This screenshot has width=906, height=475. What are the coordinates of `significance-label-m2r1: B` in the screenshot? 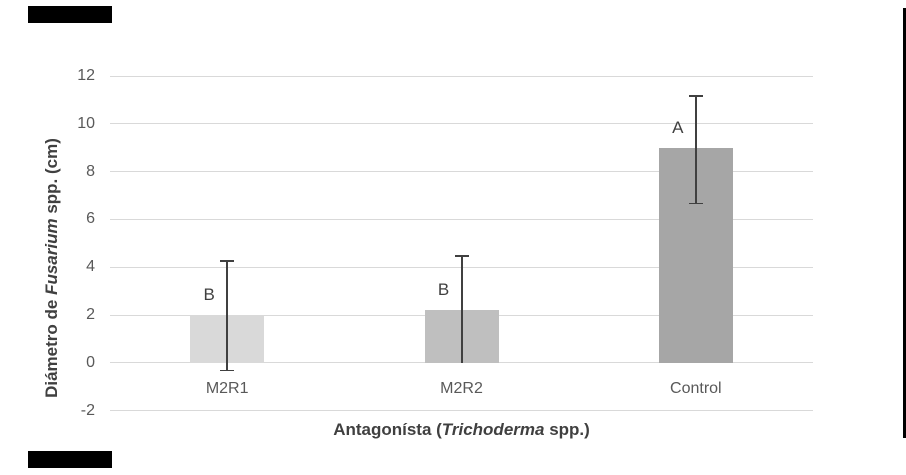 It's located at (209, 294).